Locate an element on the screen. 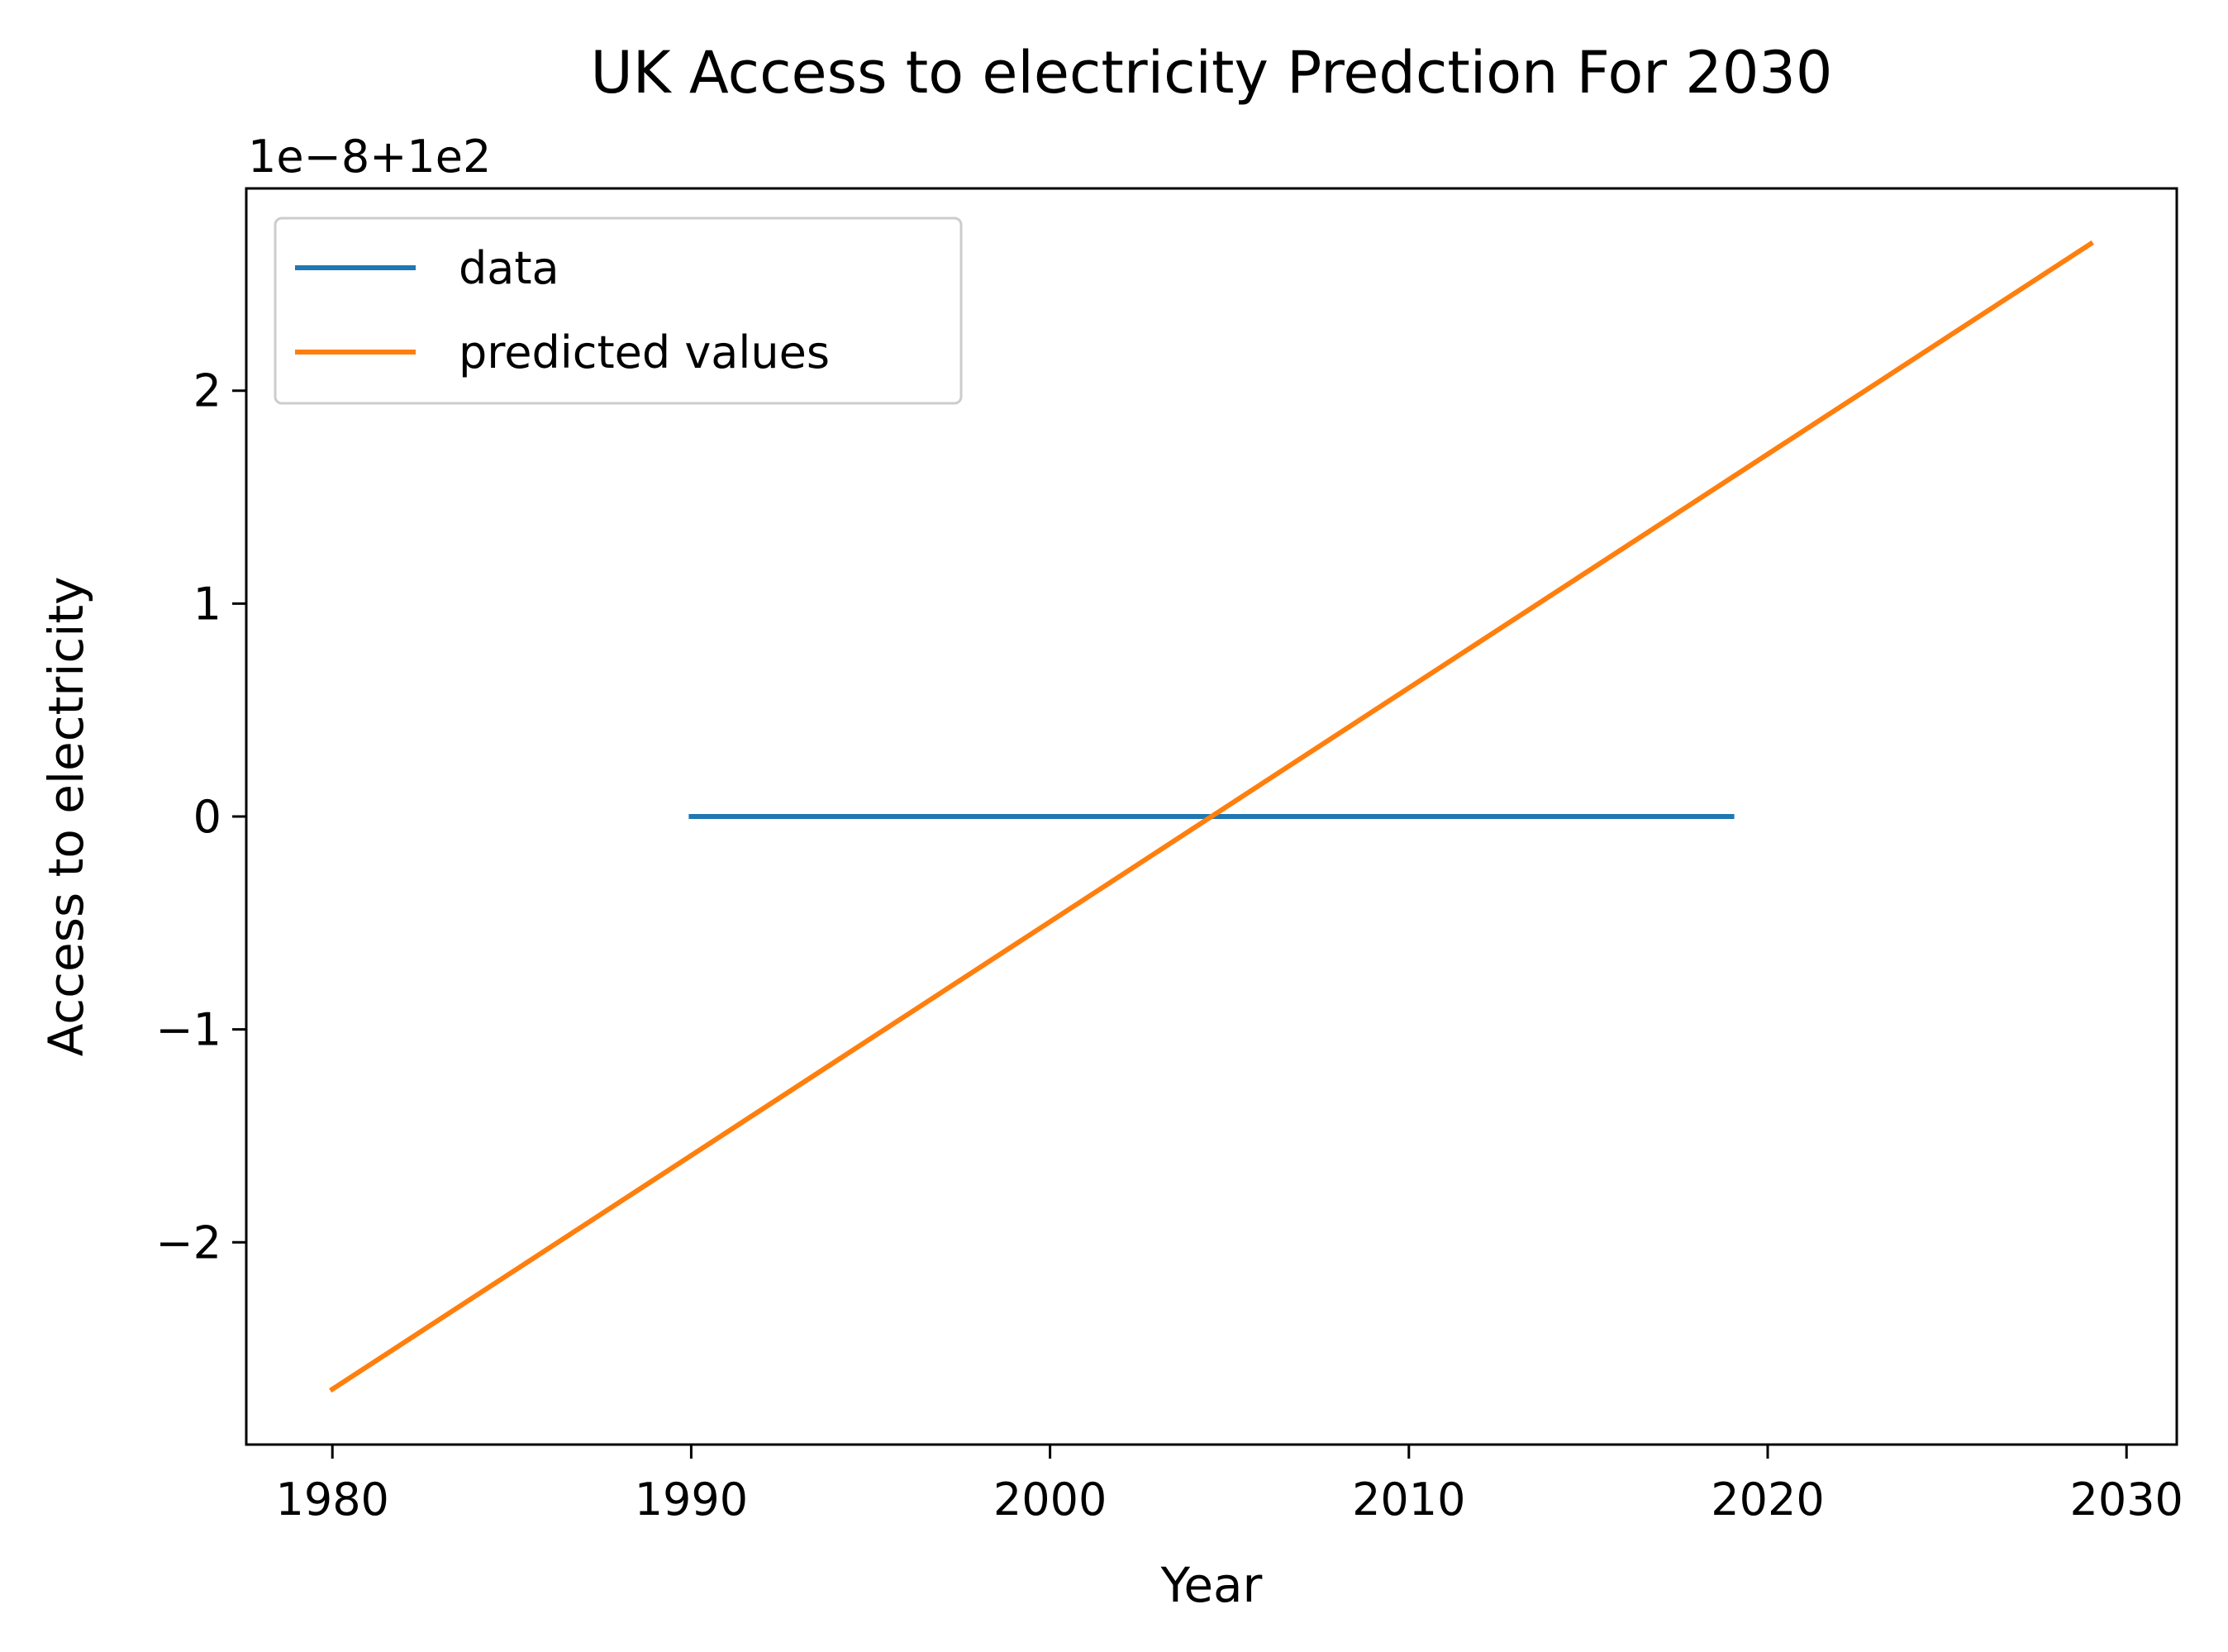  legend-box is located at coordinates (618, 311).